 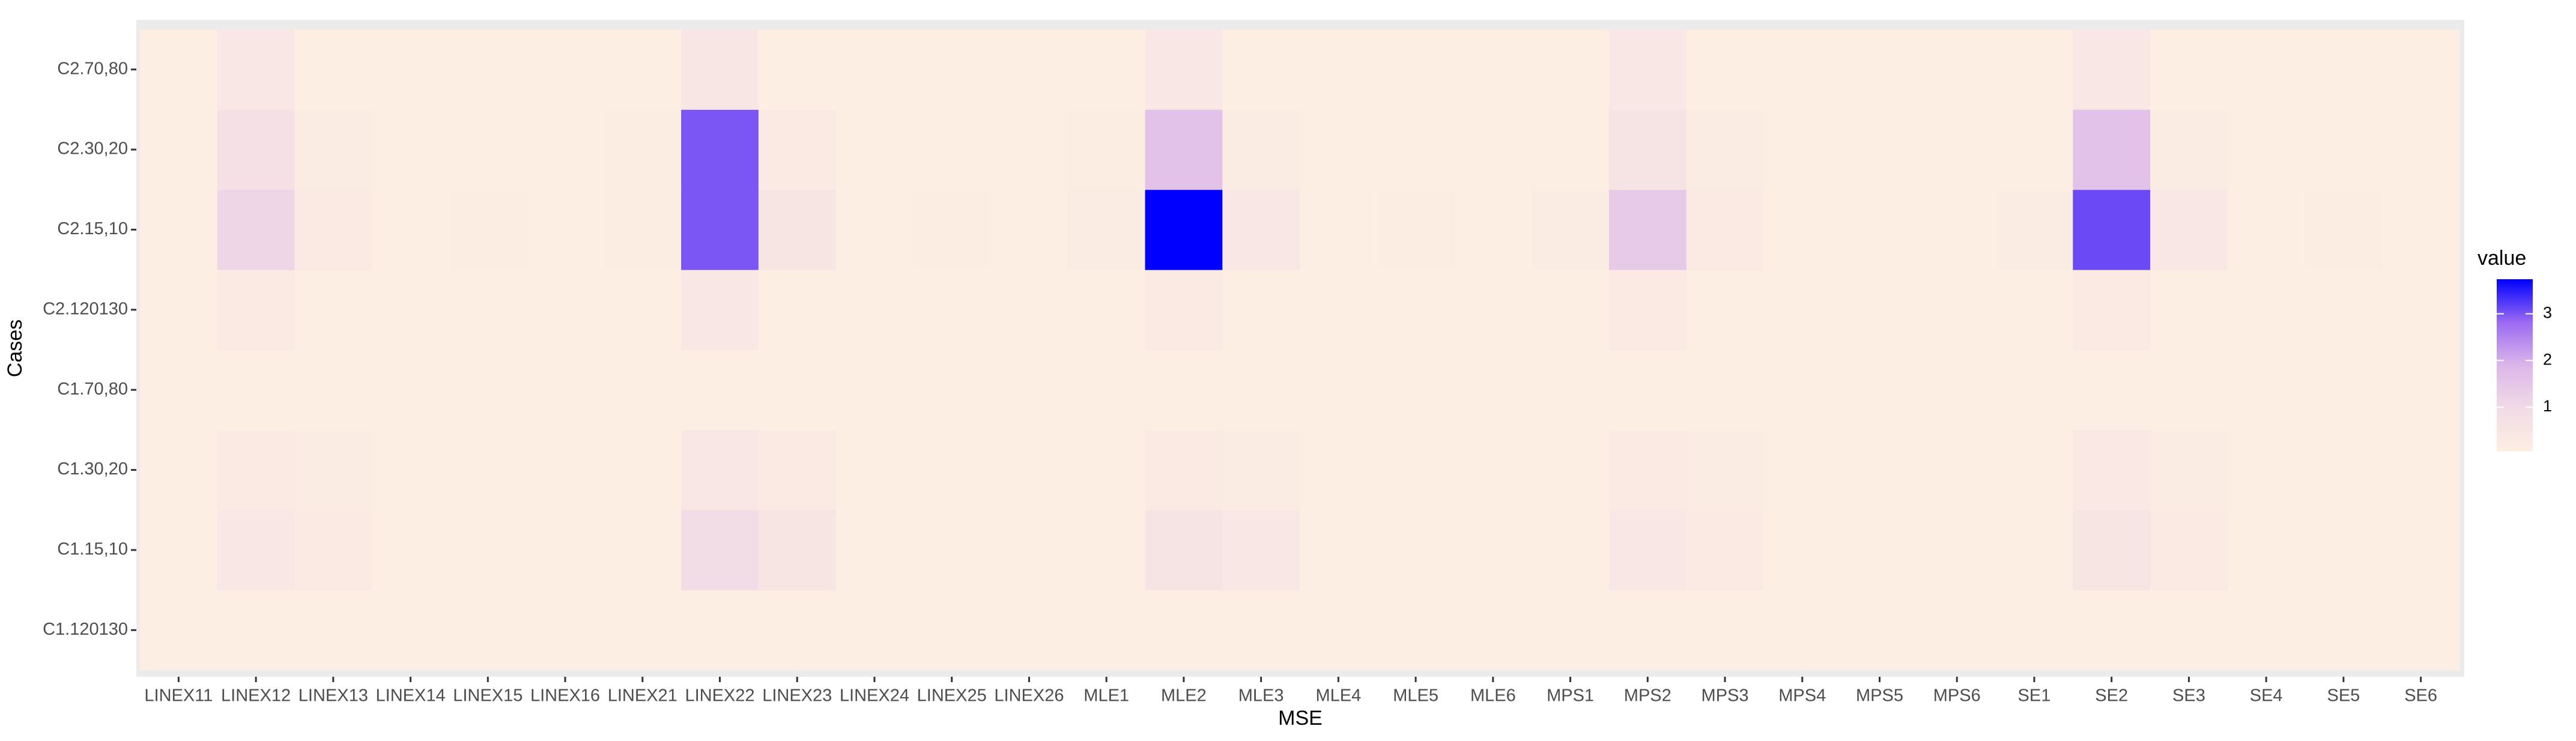 I want to click on x-tick-label: MPS6, so click(x=1957, y=696).